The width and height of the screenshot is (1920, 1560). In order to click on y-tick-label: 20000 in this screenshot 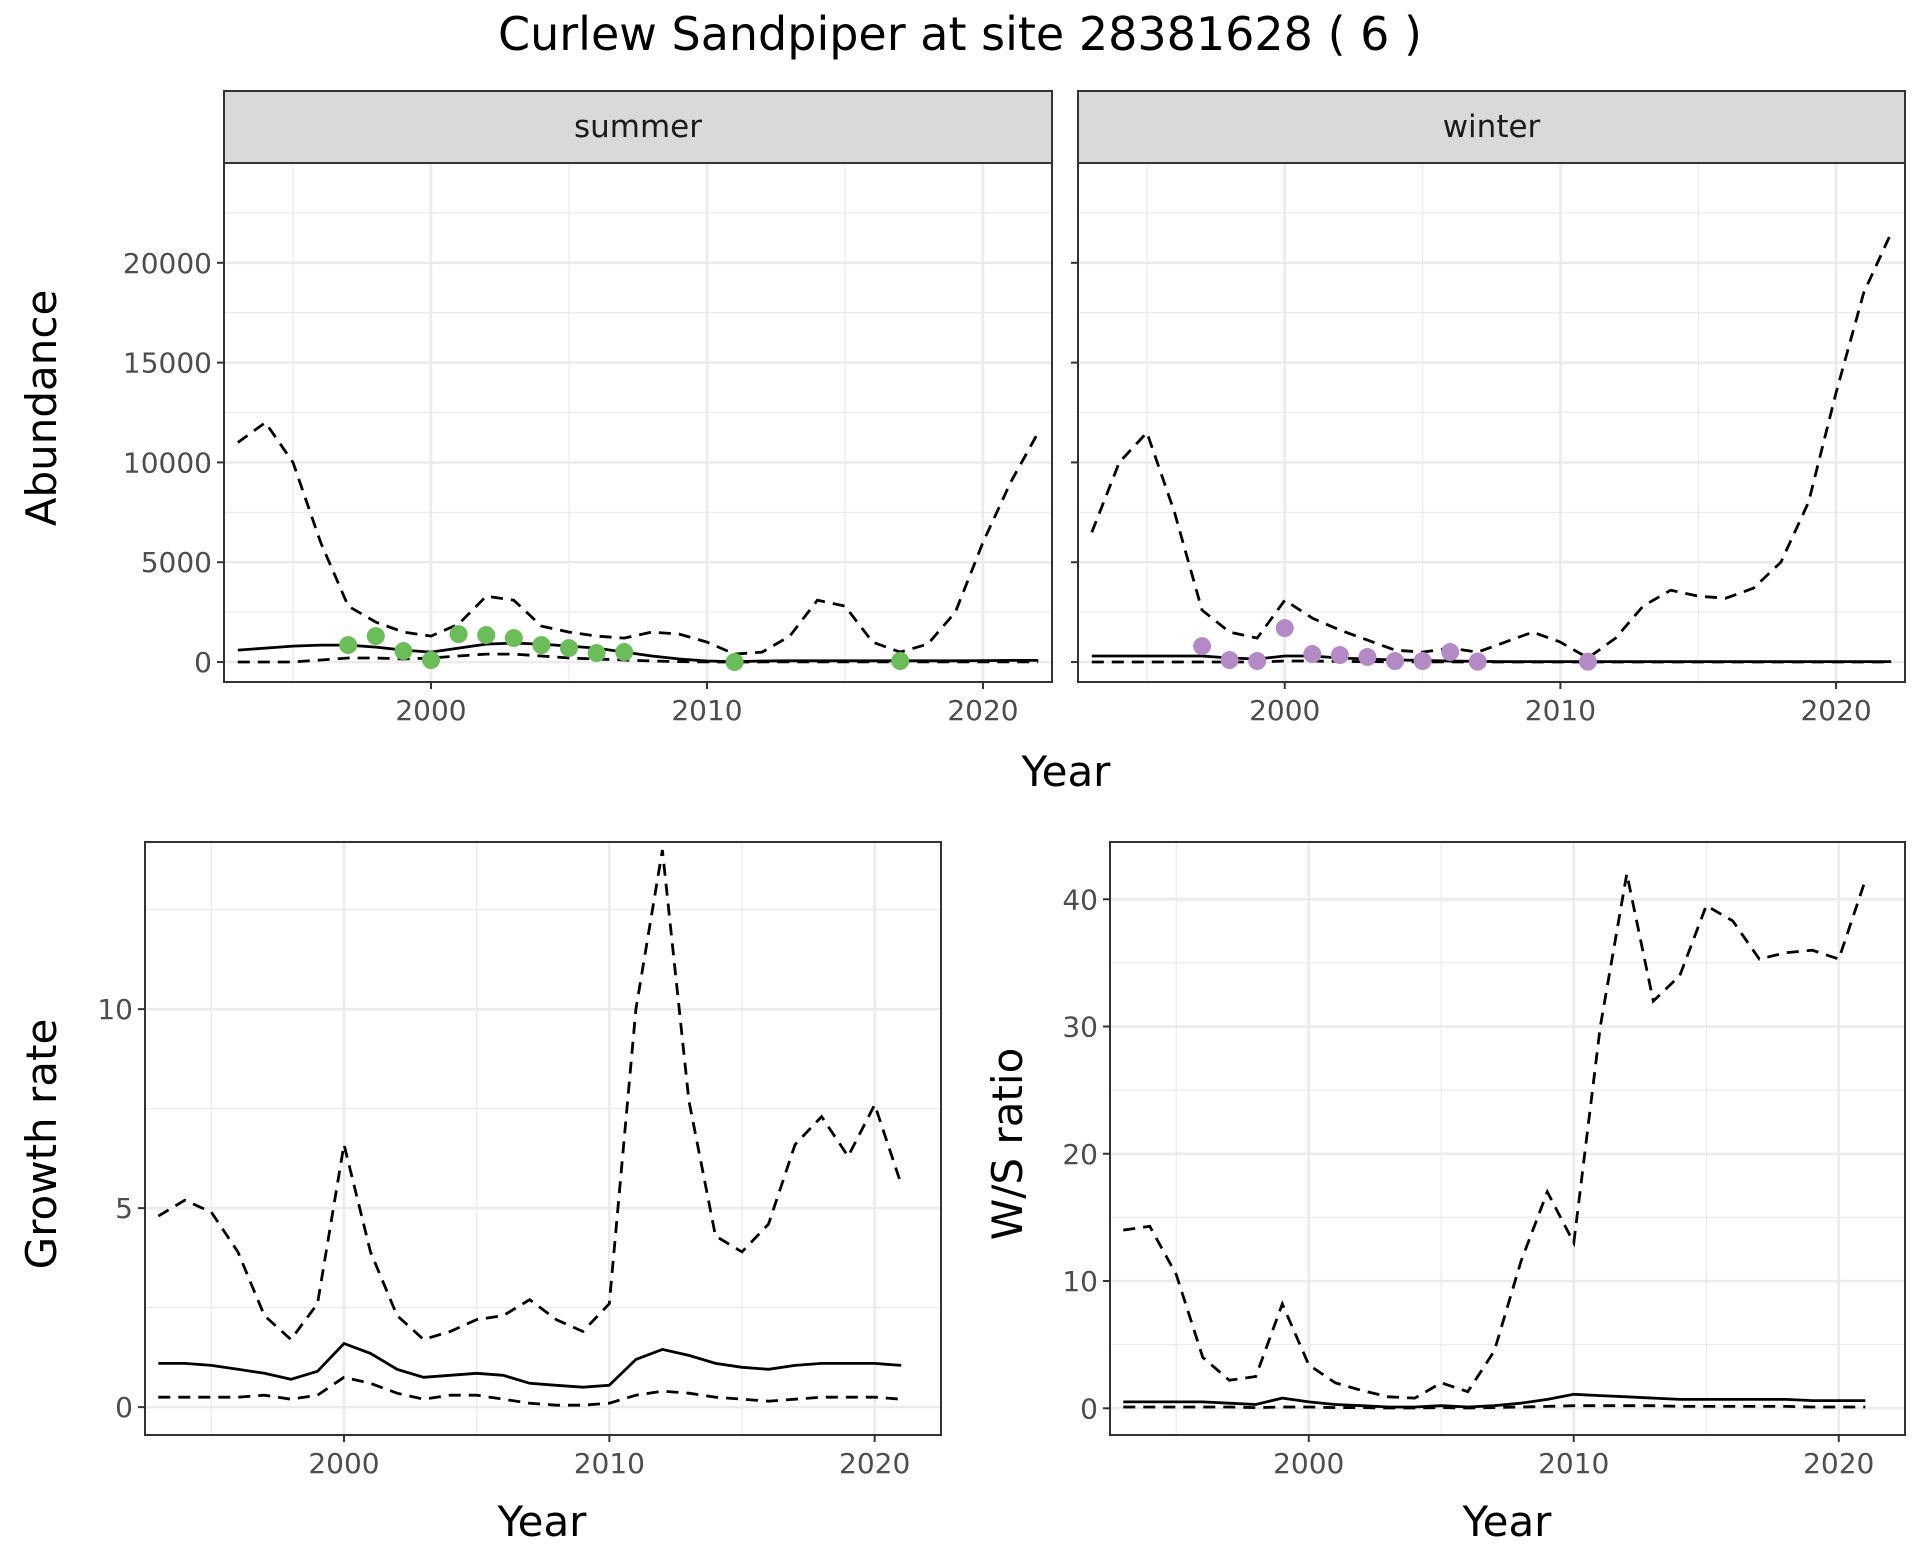, I will do `click(167, 263)`.